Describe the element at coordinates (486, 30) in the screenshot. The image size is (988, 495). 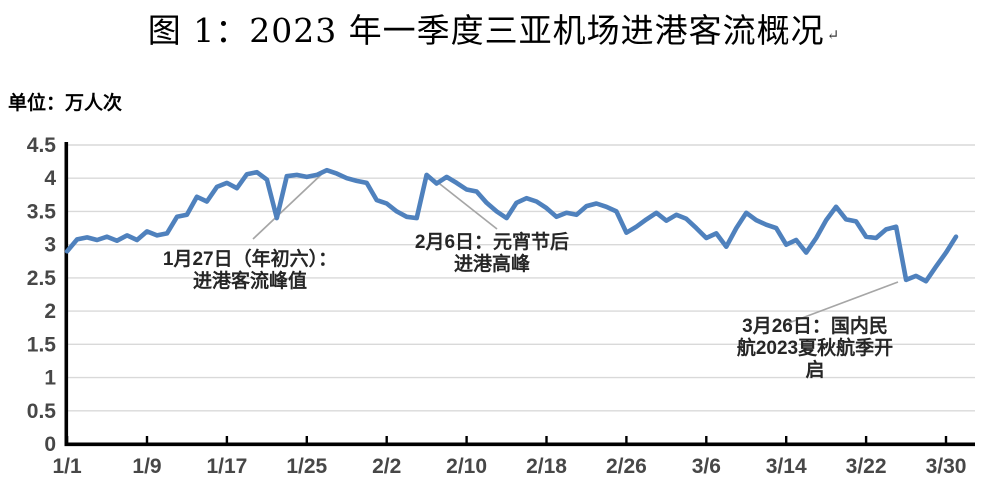
I see `figure-title-text: 图 1：2023 年一季度三亚机场进港客流概况` at that location.